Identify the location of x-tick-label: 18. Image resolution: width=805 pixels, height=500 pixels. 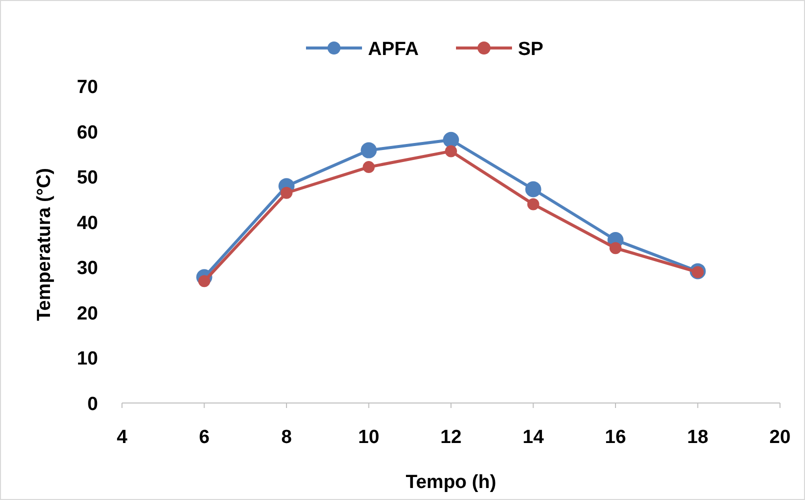
(697, 437).